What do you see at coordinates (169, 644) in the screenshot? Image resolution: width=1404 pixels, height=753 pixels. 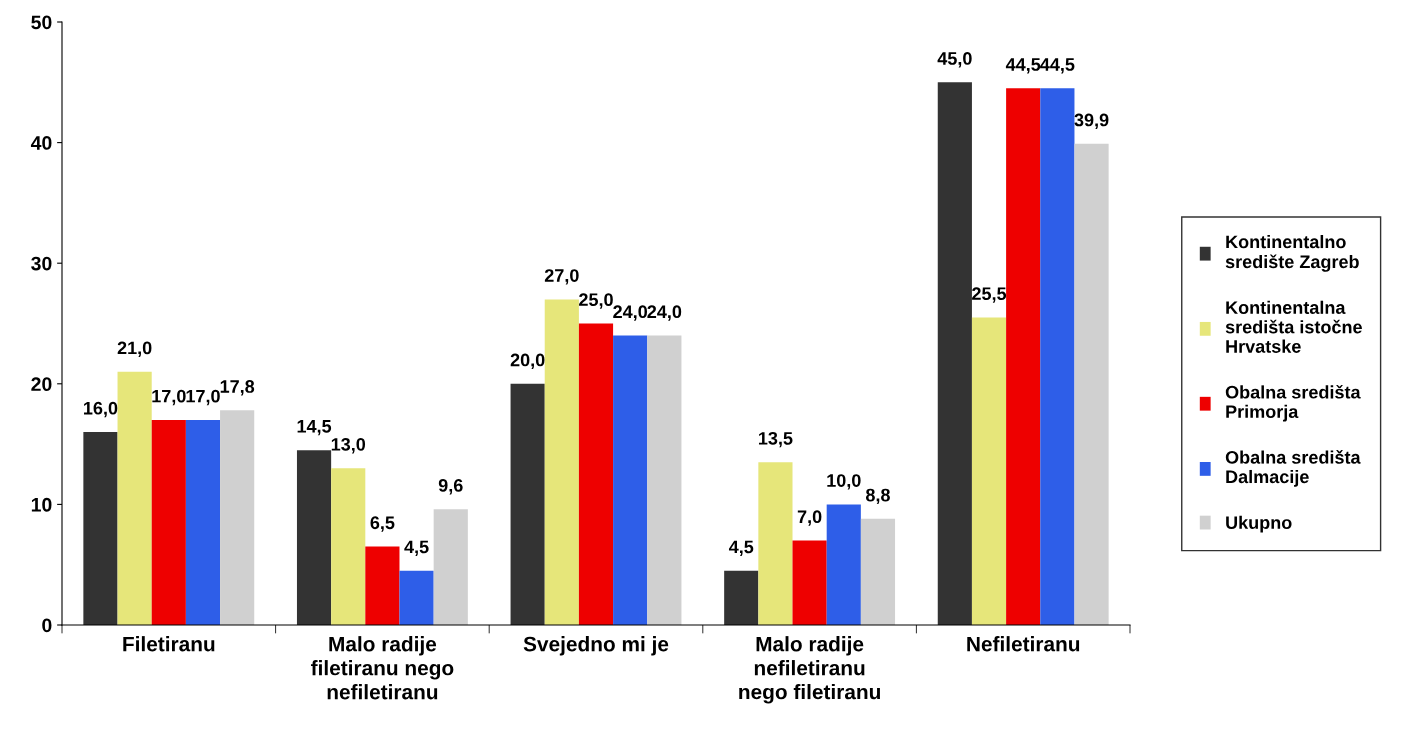 I see `x-tick-label: Filetiranu` at bounding box center [169, 644].